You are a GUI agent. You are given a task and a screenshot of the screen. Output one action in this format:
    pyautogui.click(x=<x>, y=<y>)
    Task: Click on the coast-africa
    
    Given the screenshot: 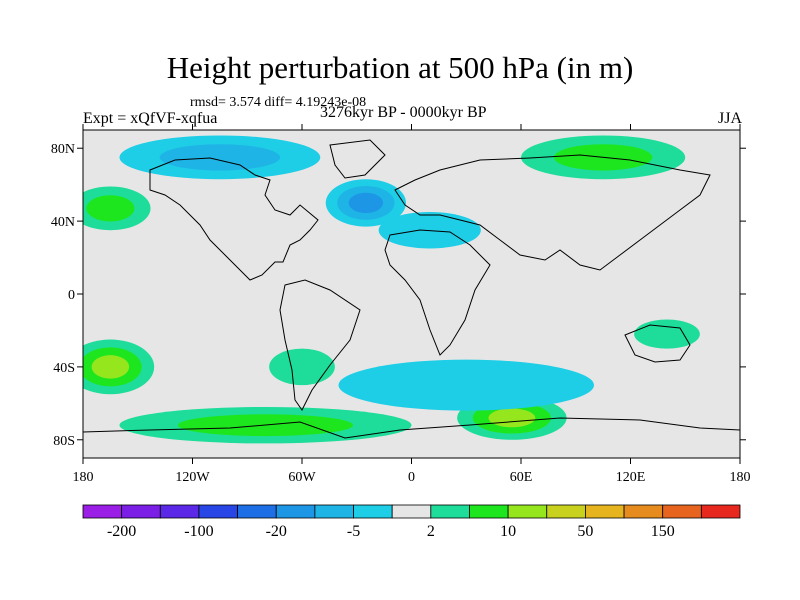 What is the action you would take?
    pyautogui.click(x=437, y=292)
    